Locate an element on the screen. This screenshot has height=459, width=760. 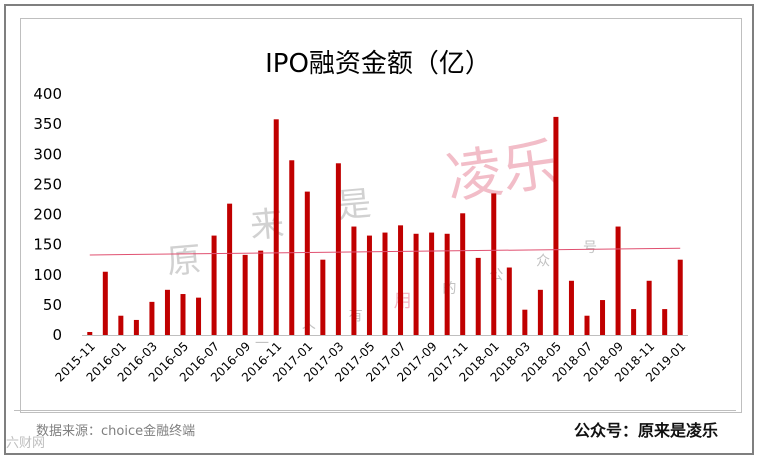
source-note: 数据来源：choice金融终端 is located at coordinates (116, 431).